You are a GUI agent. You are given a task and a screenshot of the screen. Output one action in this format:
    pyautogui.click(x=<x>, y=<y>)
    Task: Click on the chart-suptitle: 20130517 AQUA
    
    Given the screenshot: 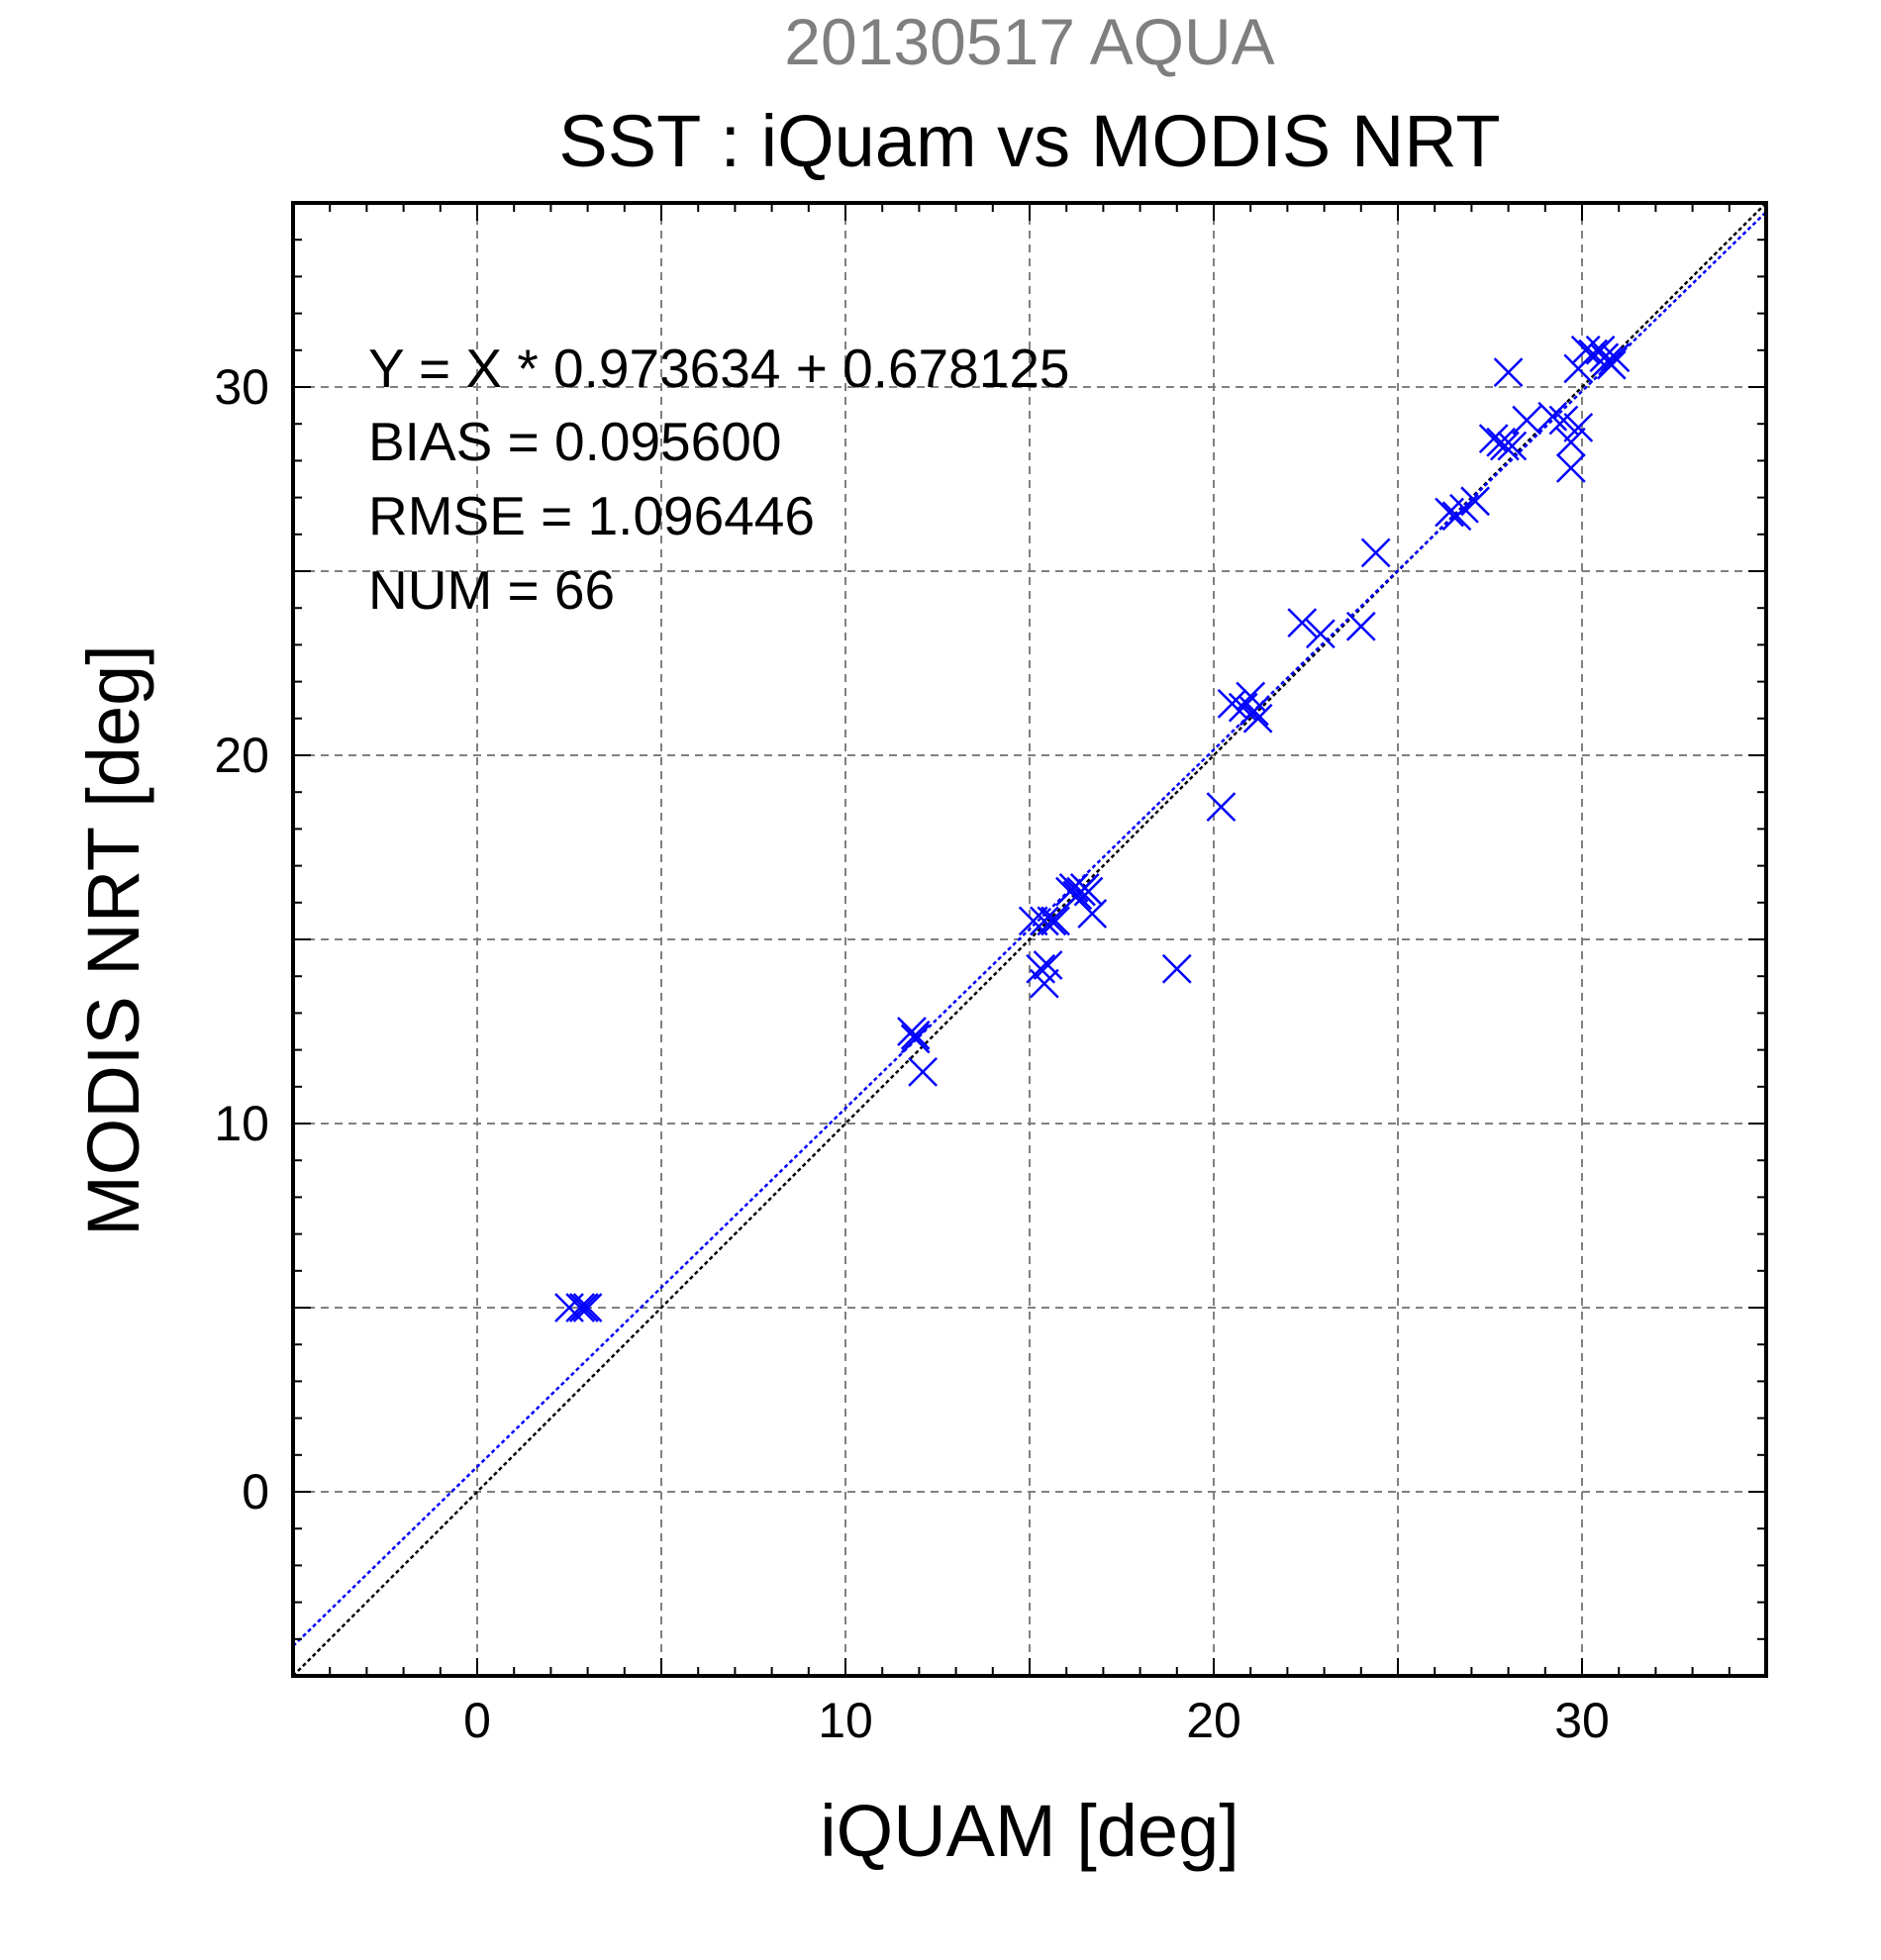 What is the action you would take?
    pyautogui.click(x=1029, y=41)
    